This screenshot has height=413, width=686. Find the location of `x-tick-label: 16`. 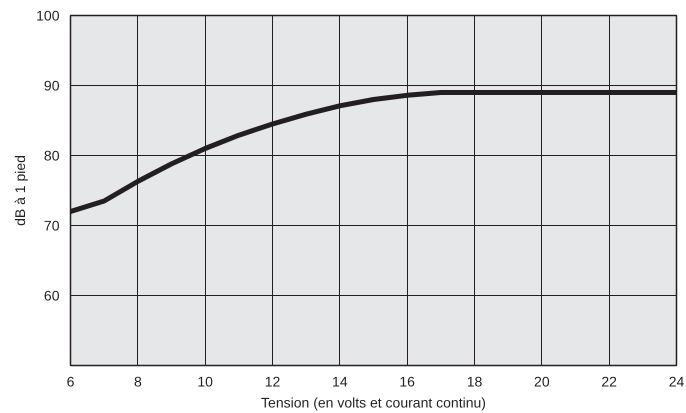

x-tick-label: 16 is located at coordinates (407, 382).